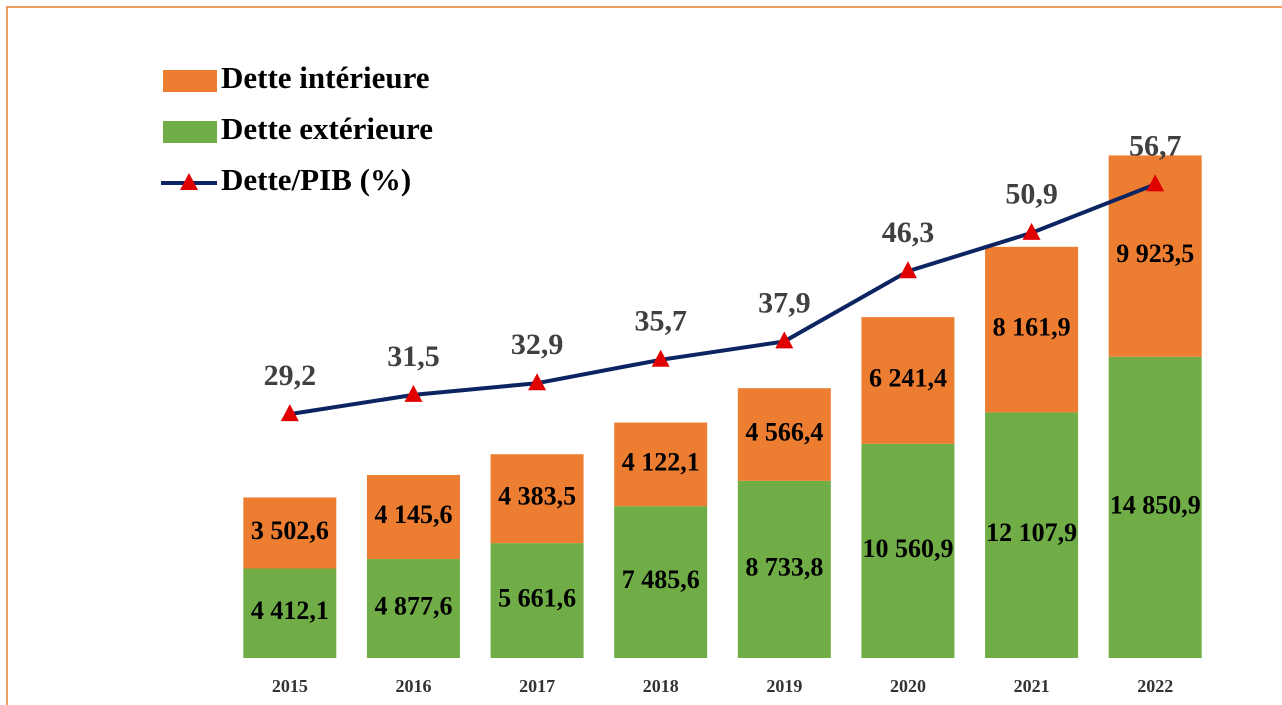  What do you see at coordinates (290, 375) in the screenshot?
I see `data-label: 29,2` at bounding box center [290, 375].